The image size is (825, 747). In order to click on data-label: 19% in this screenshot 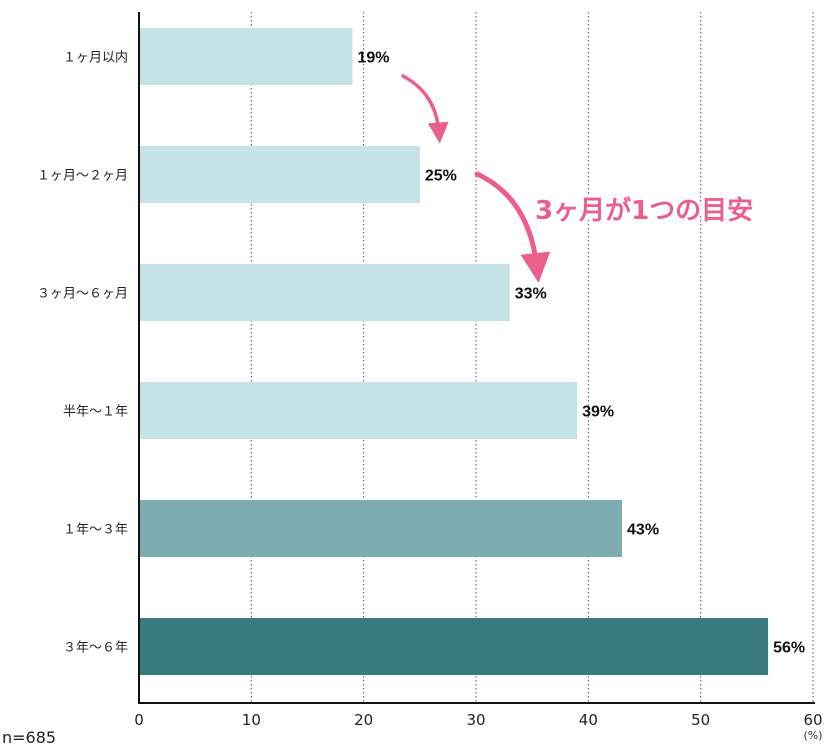, I will do `click(373, 58)`.